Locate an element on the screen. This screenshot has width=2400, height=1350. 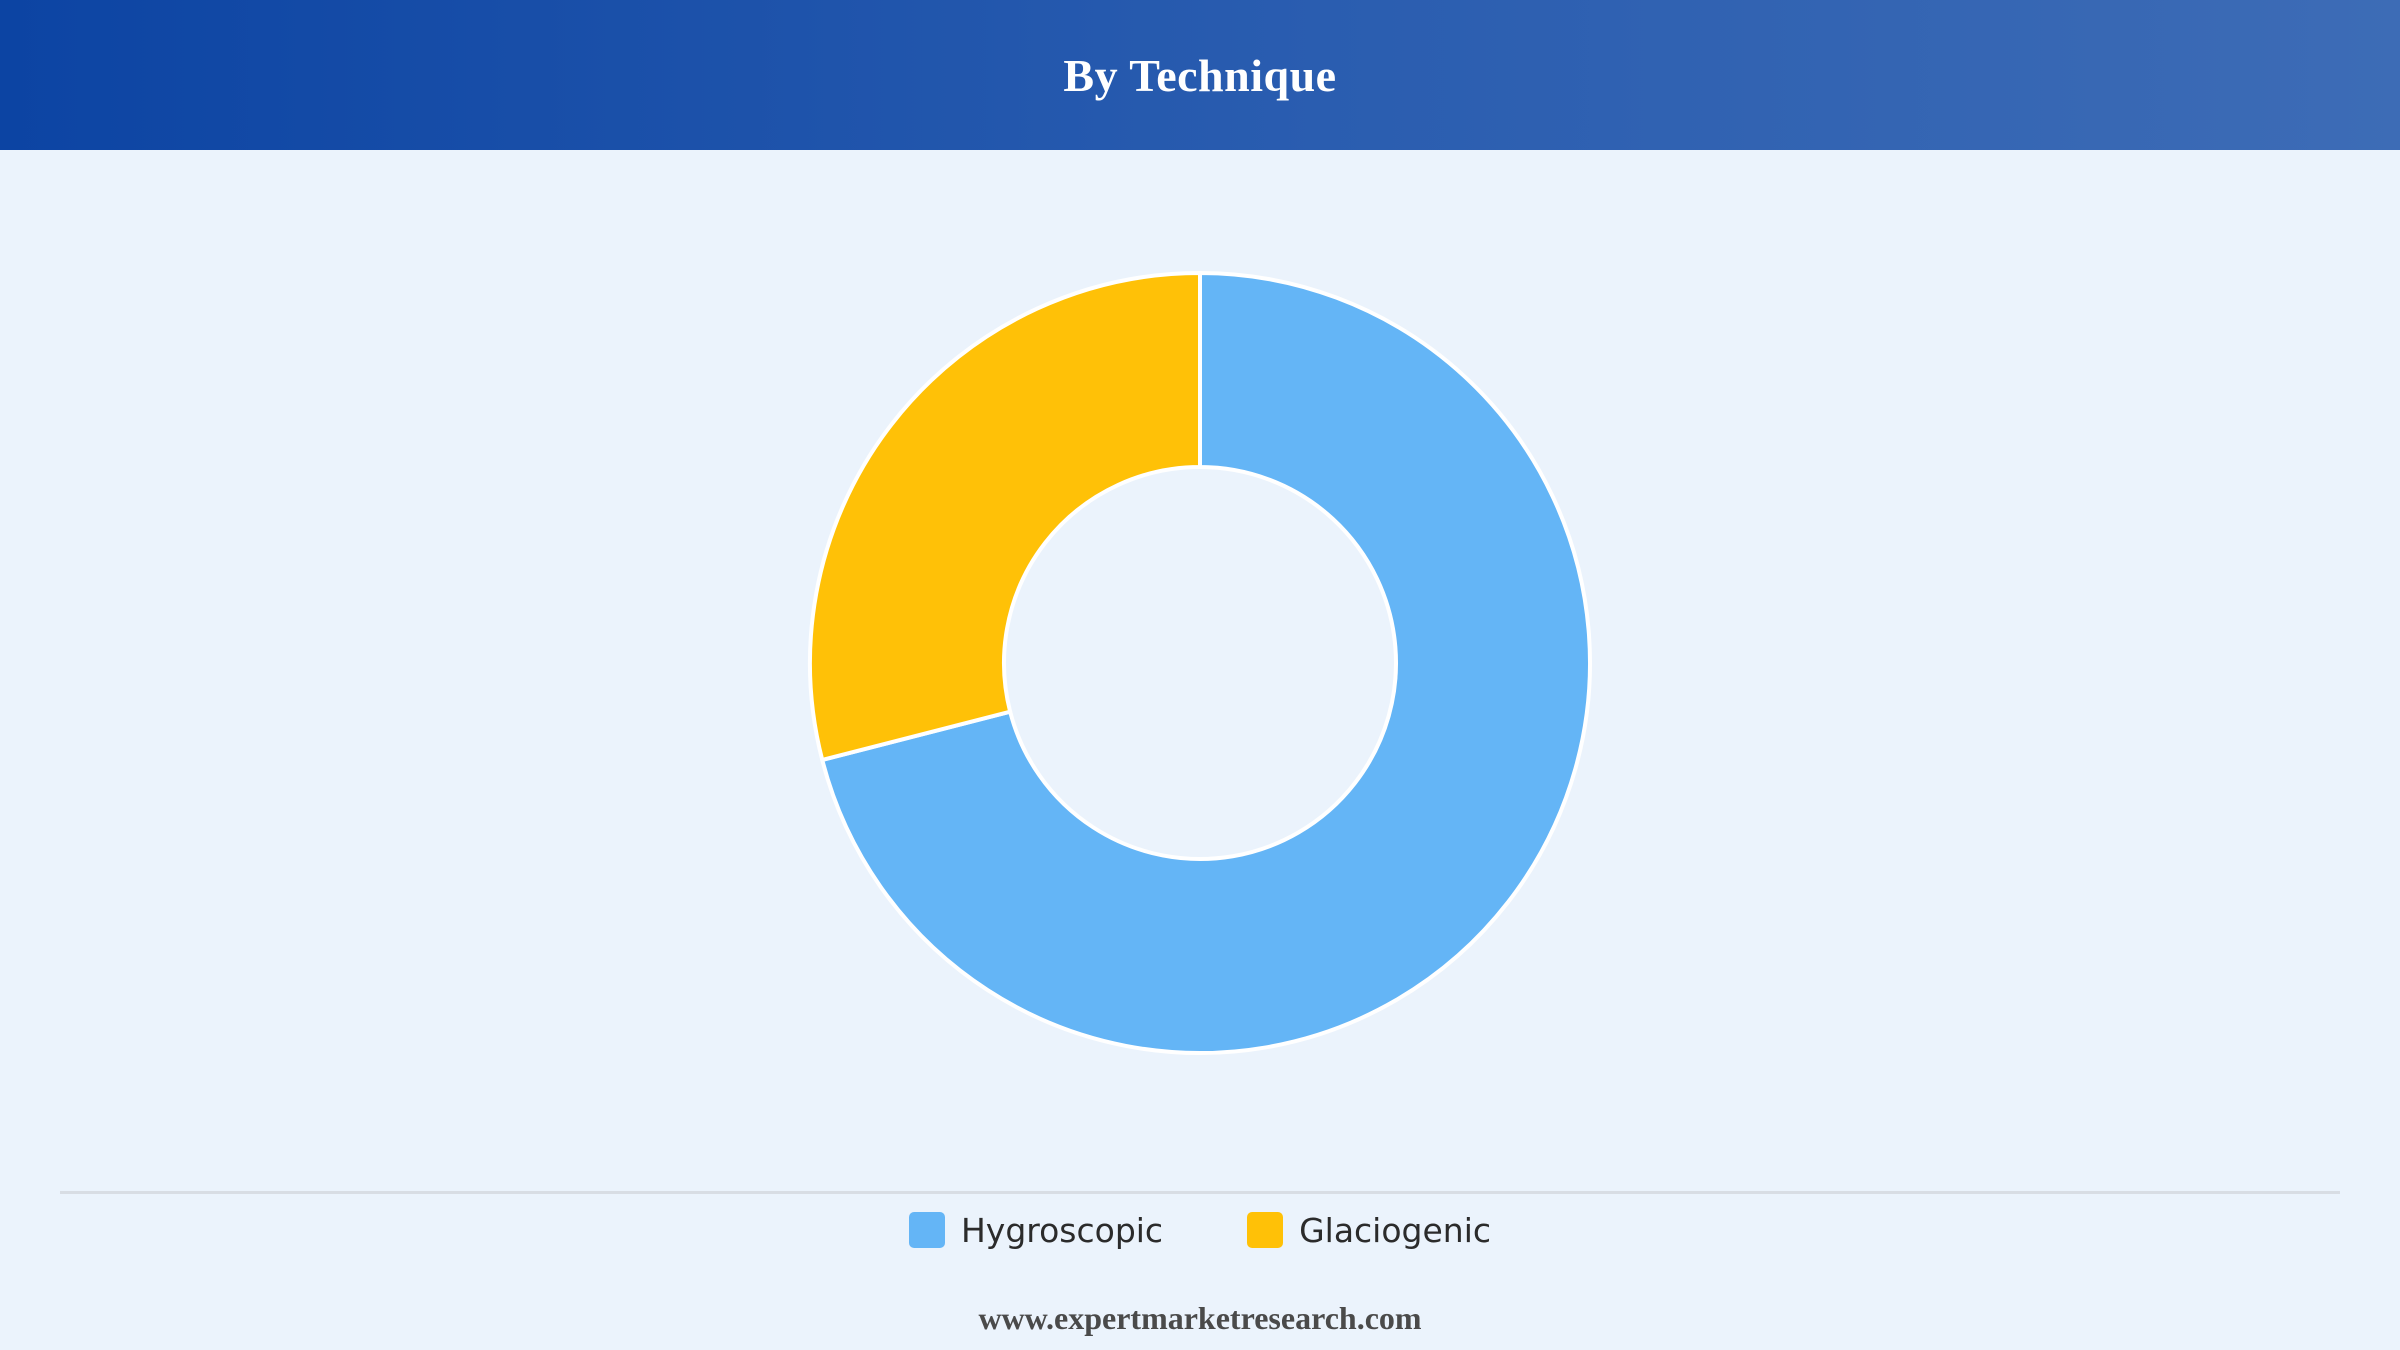
legend-divider is located at coordinates (1200, 1192).